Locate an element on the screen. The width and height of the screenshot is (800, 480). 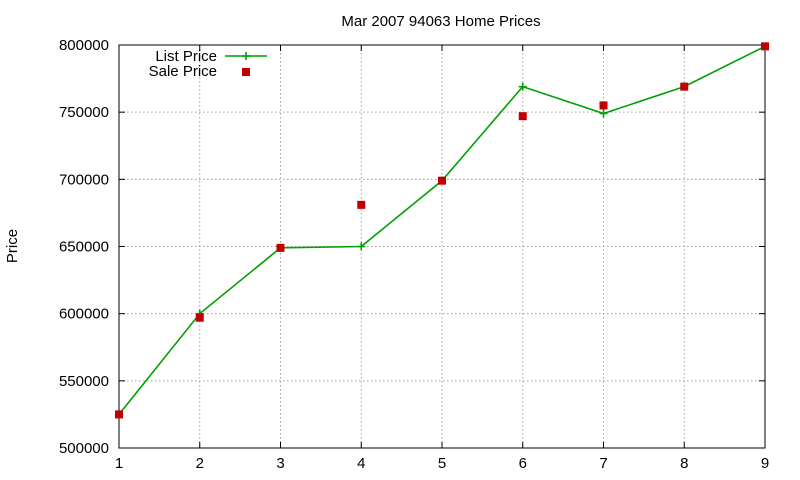
y-tick-label: 800000 is located at coordinates (84, 45).